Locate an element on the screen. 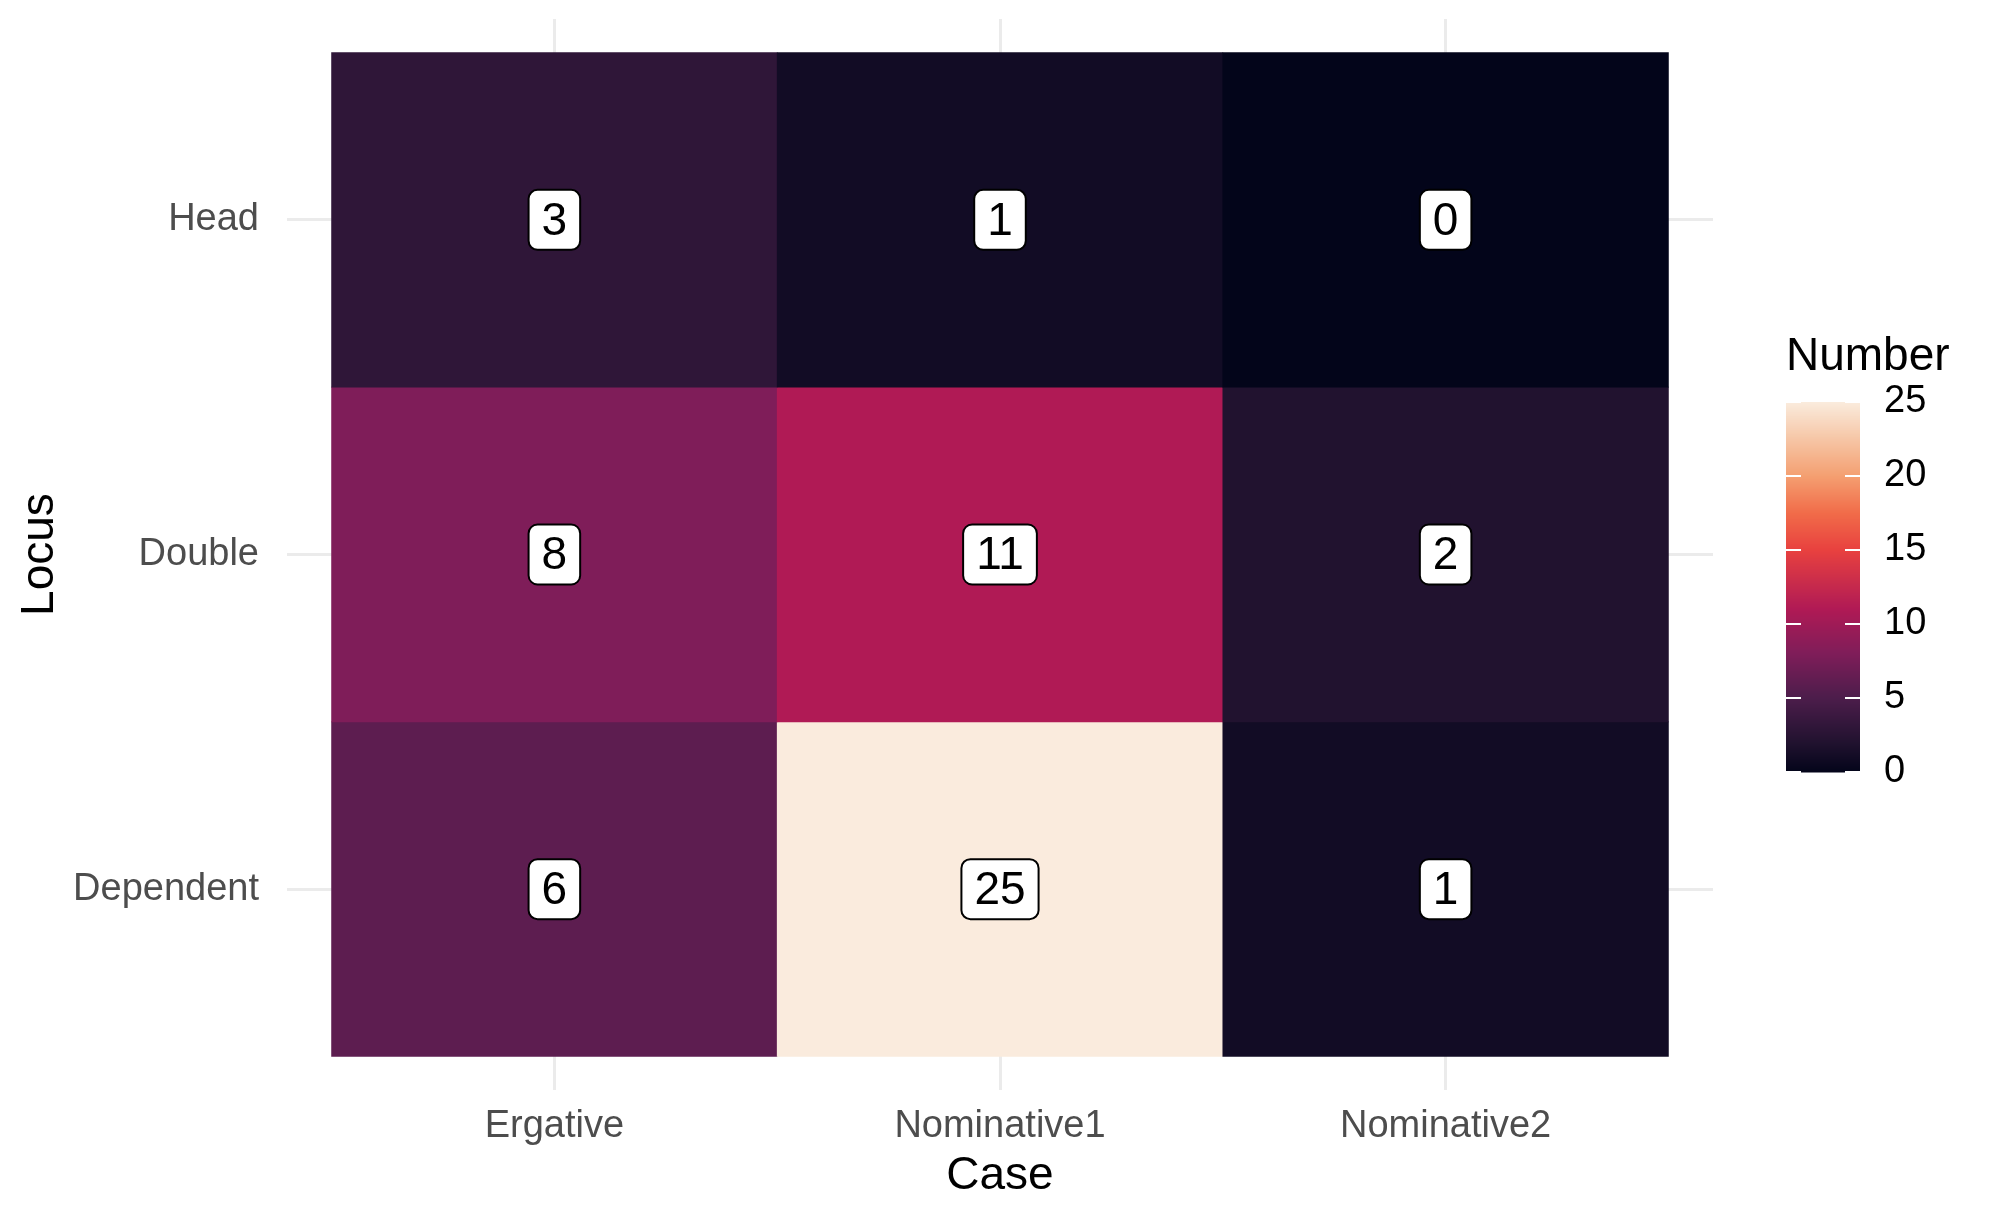 Image resolution: width=2000 pixels, height=1224 pixels. color-bar-label: 15 is located at coordinates (1905, 547).